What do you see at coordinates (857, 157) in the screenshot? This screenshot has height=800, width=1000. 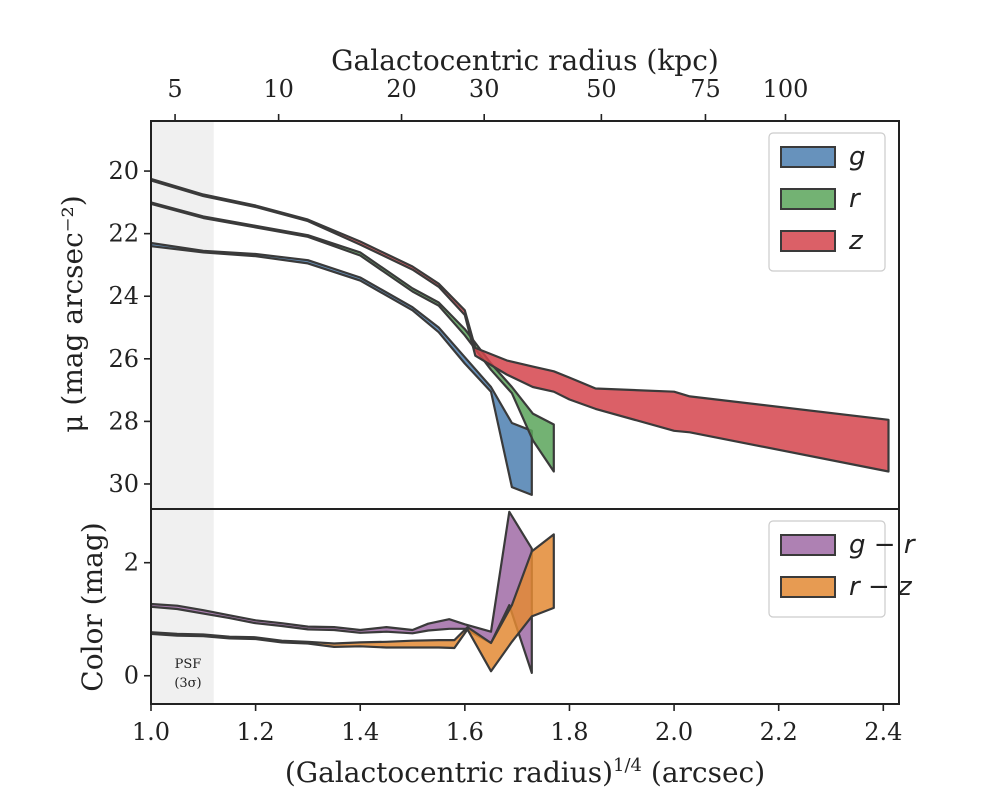 I see `top-legend-label-0: g` at bounding box center [857, 157].